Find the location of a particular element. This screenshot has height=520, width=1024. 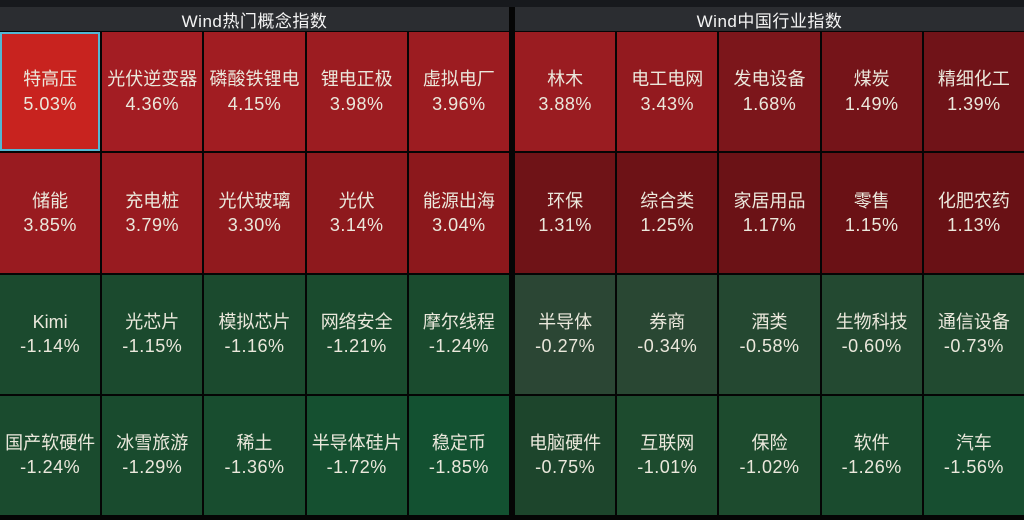

heatmap-cell-保险: 保险 -1.02% is located at coordinates (769, 455).